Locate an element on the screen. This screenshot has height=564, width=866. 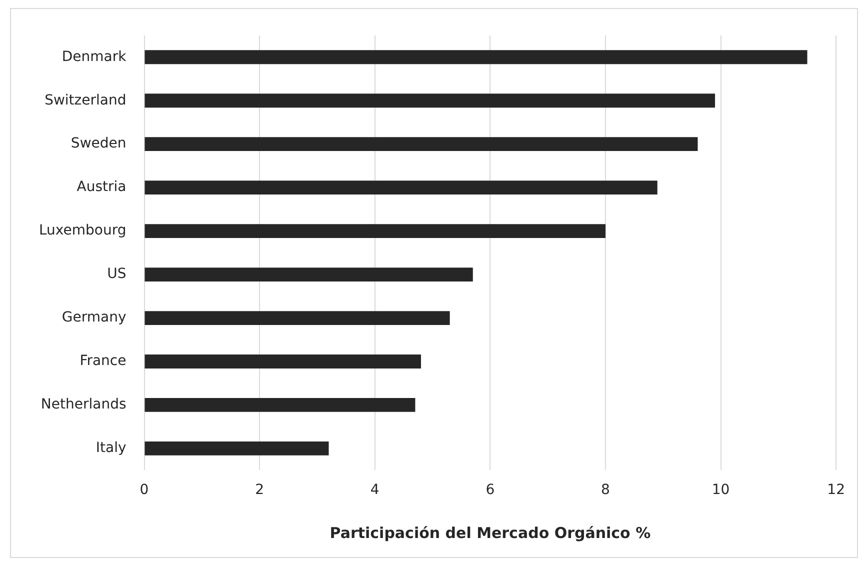
x-tick-label: 4 is located at coordinates (375, 490).